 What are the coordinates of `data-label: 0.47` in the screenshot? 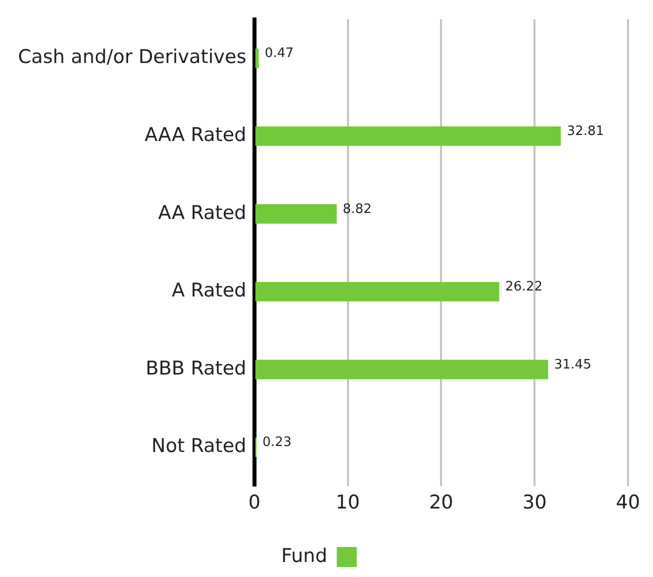 It's located at (279, 54).